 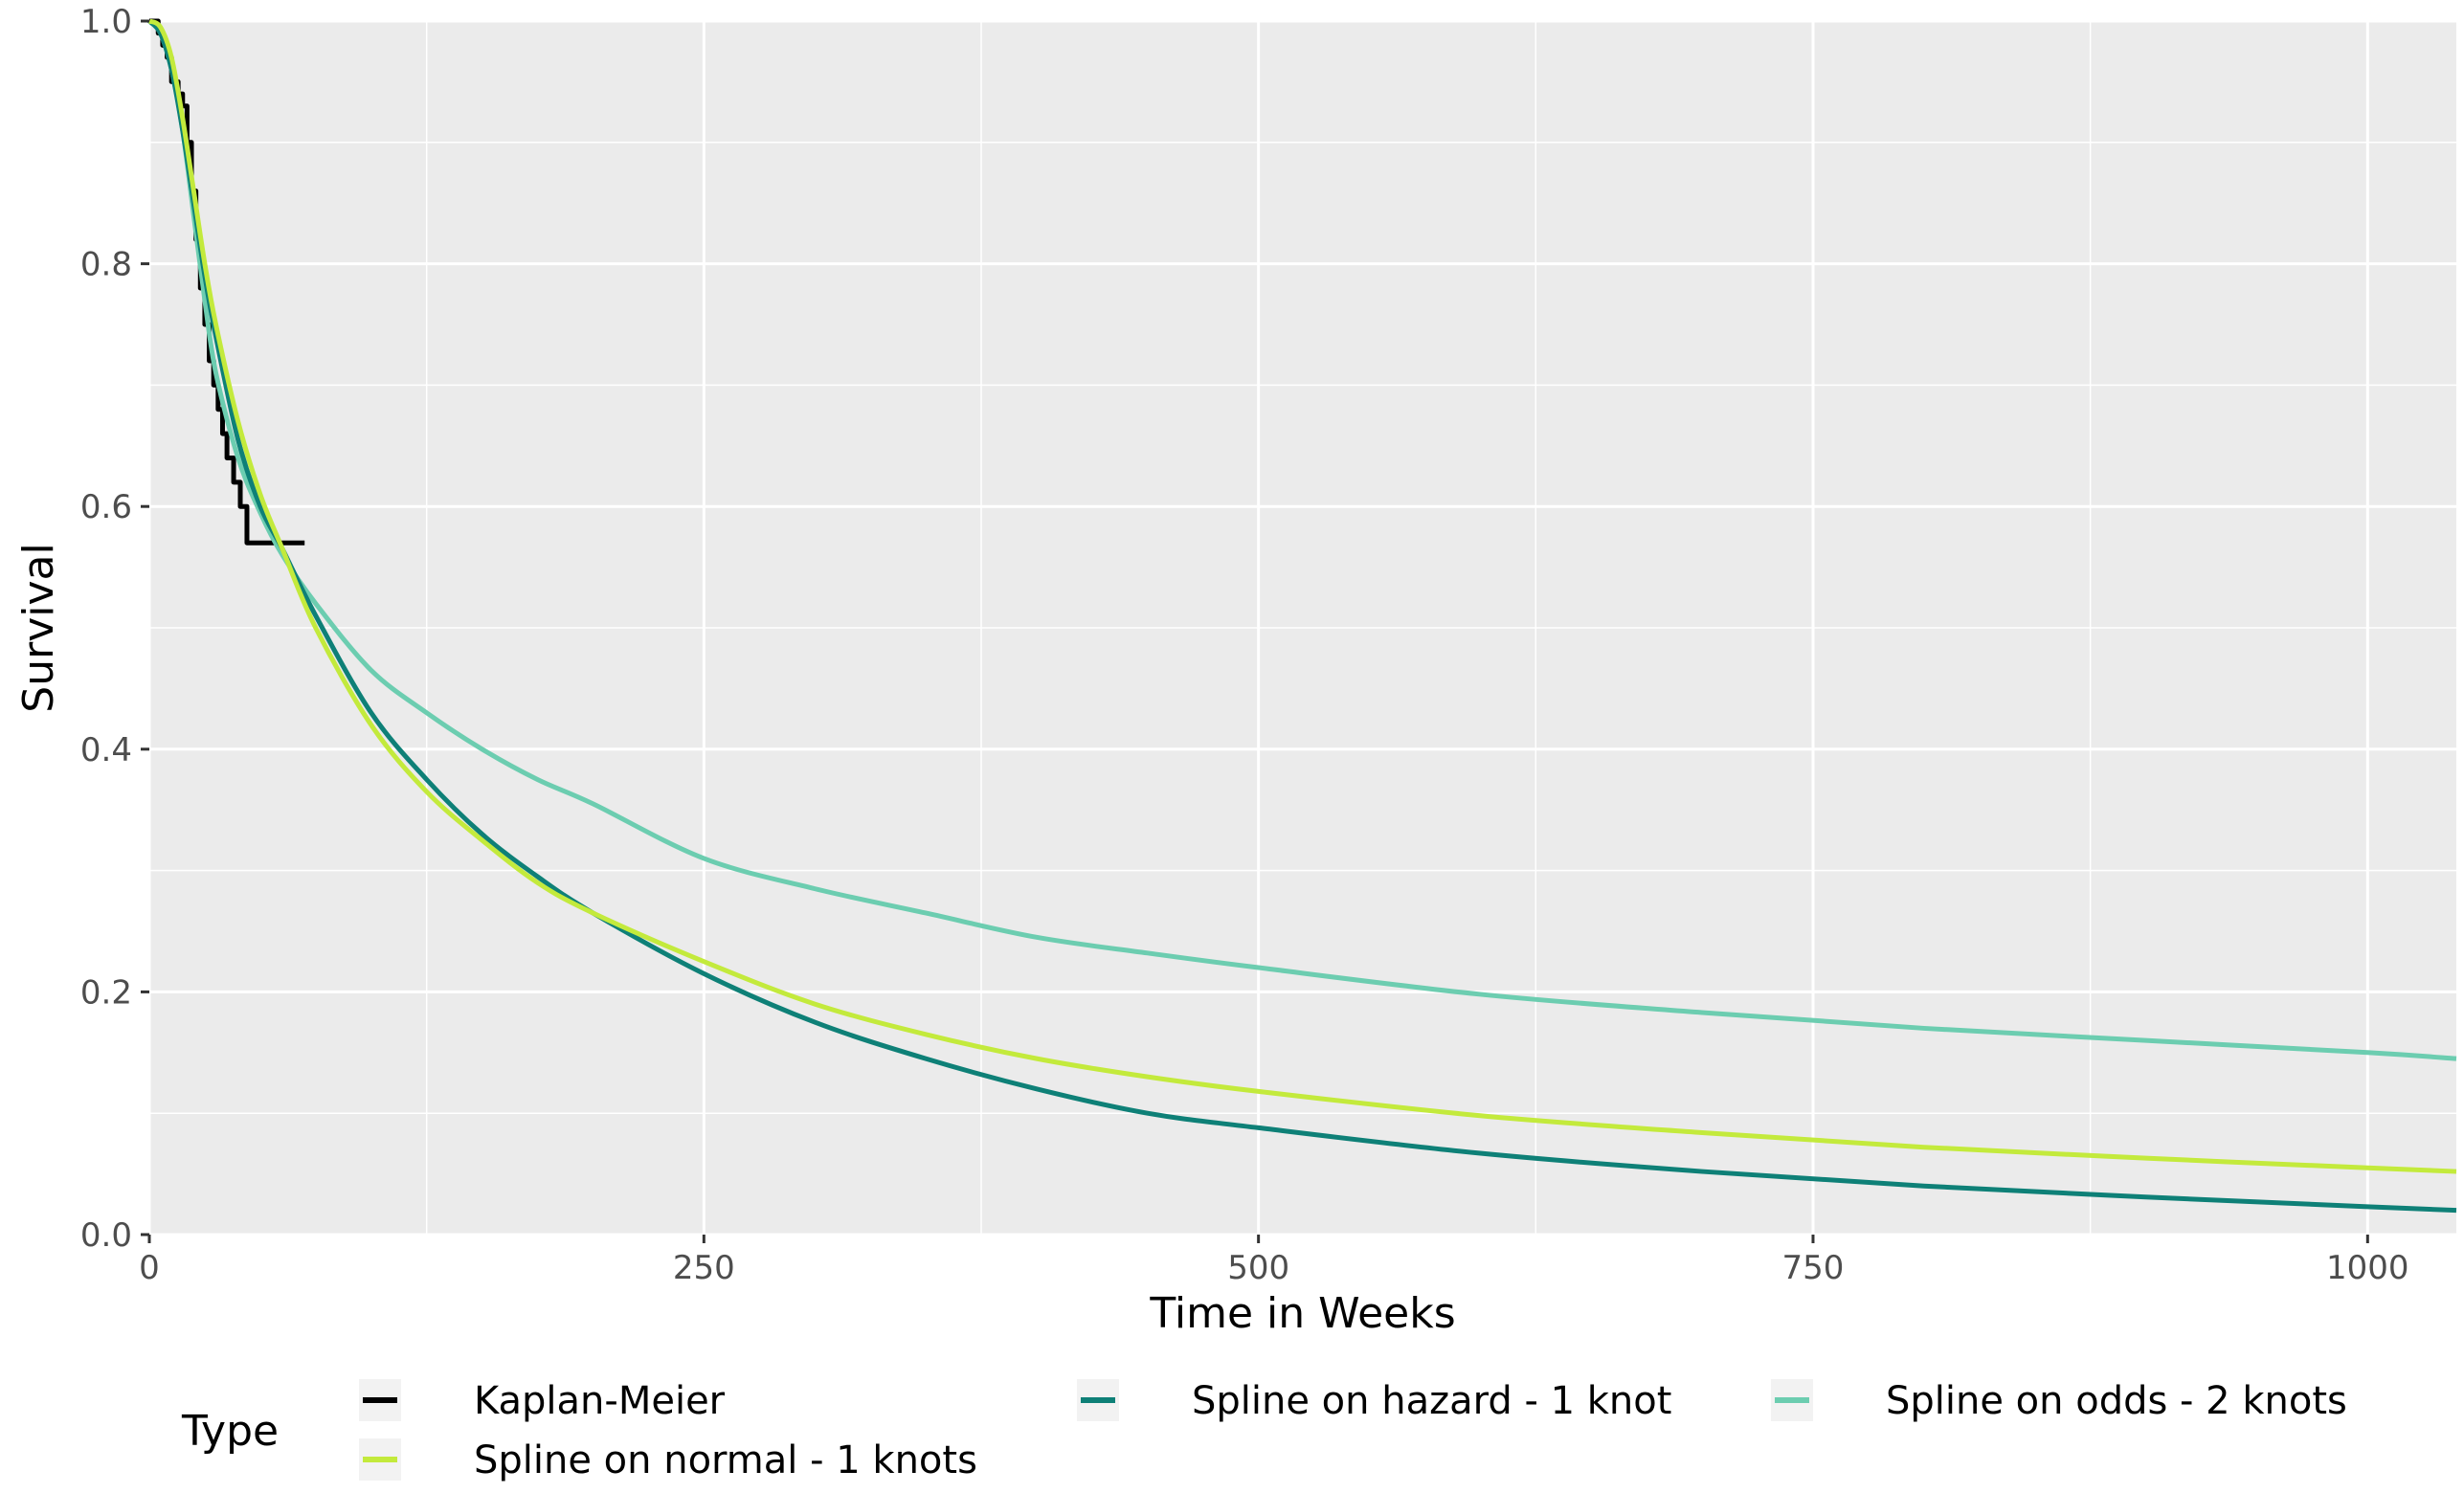 I want to click on legend-item-kaplan-meier: Kaplan-Meier, so click(x=542, y=1401).